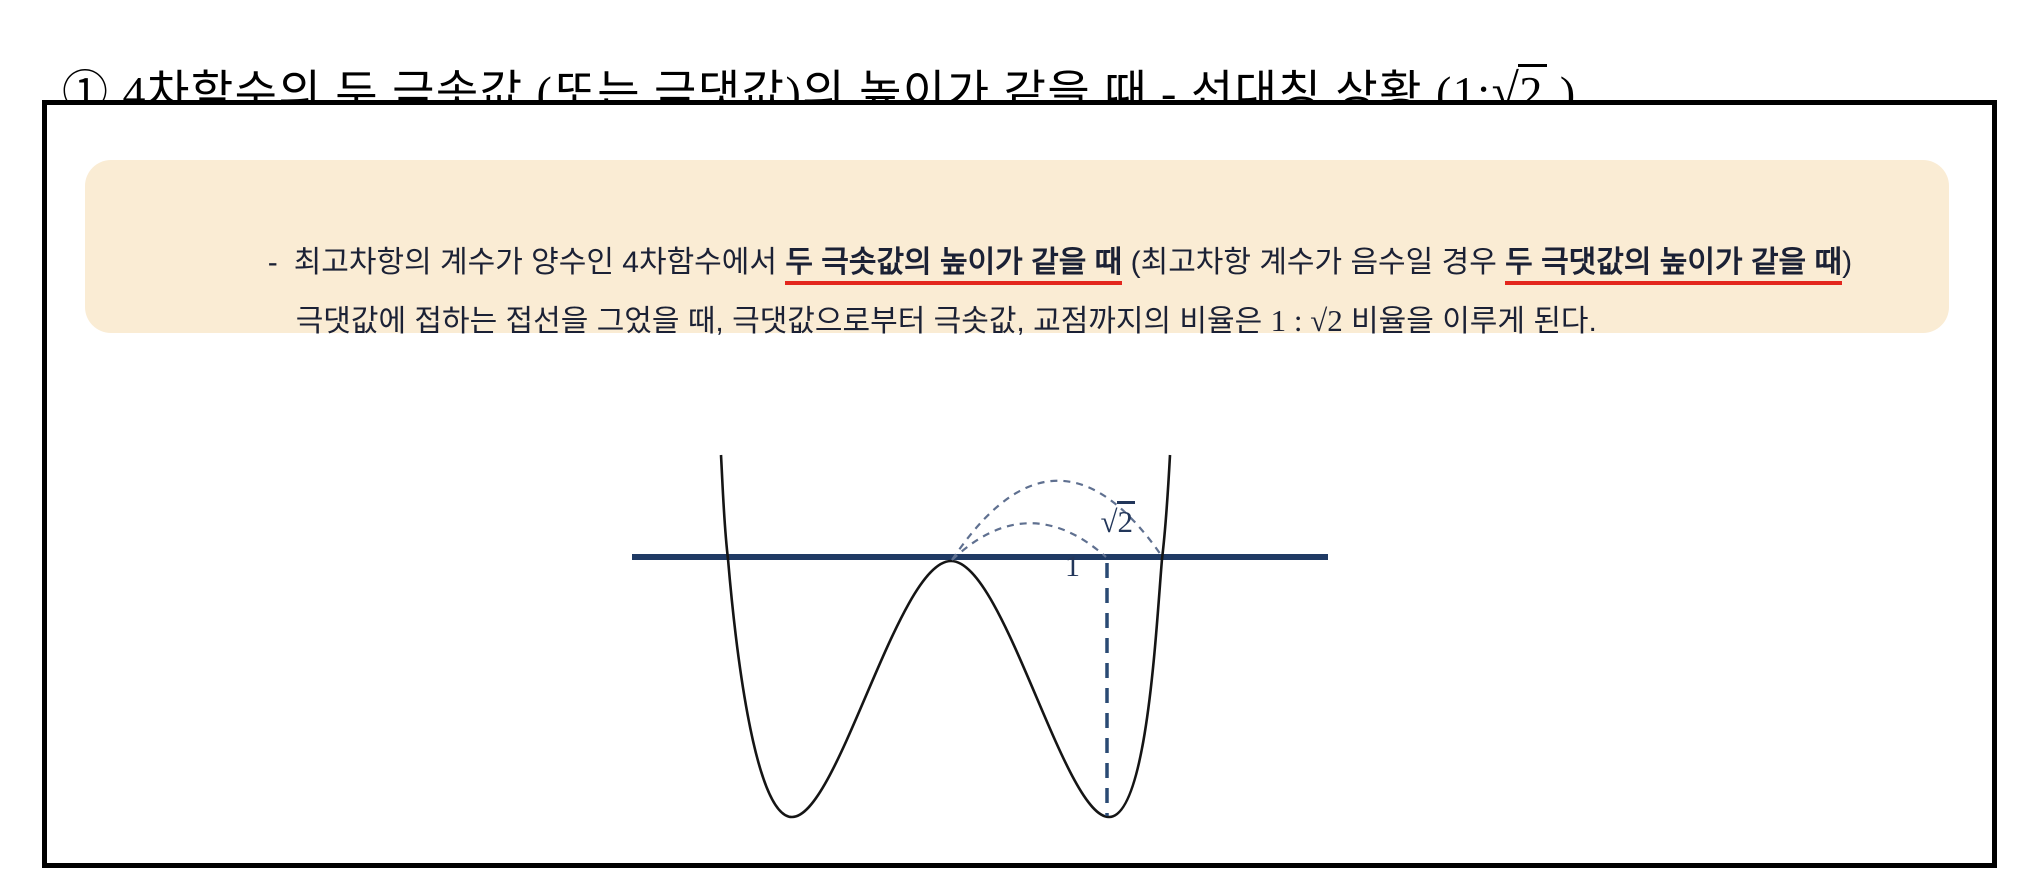 This screenshot has height=894, width=2040. What do you see at coordinates (1674, 265) in the screenshot?
I see `note-l1-underlined2: 두 극댓값의 높이가 같을 때` at bounding box center [1674, 265].